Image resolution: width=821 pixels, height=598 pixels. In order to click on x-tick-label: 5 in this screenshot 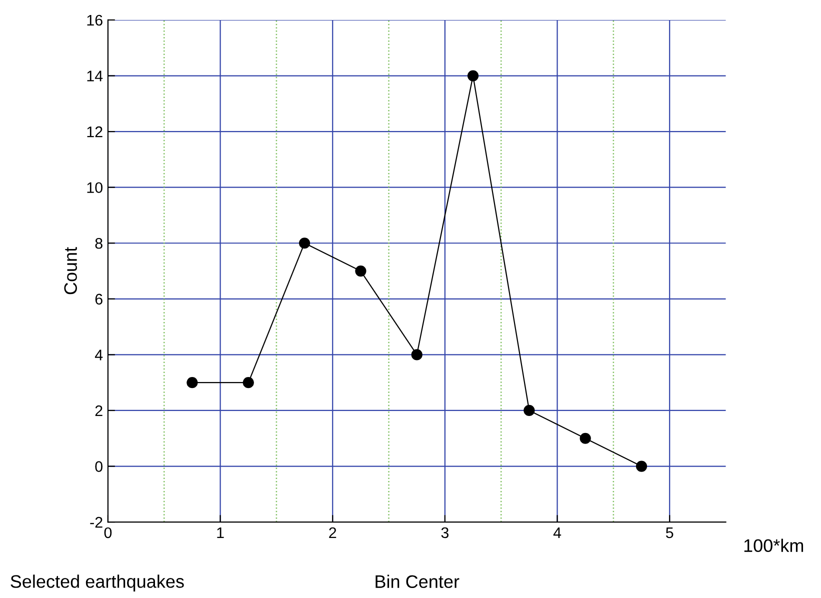, I will do `click(670, 532)`.